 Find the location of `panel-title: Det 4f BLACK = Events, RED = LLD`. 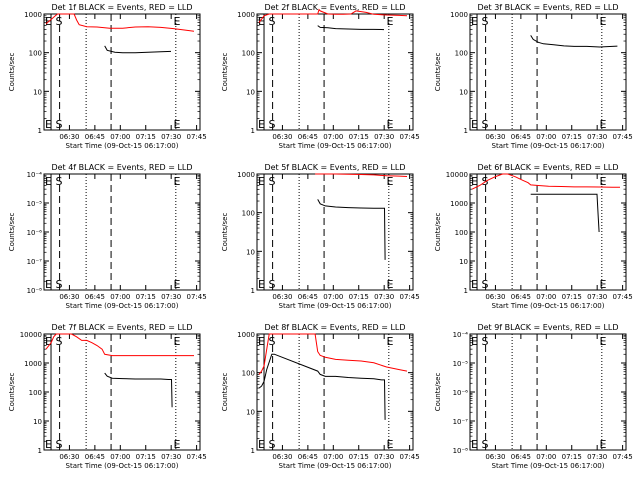

panel-title: Det 4f BLACK = Events, RED = LLD is located at coordinates (121, 167).